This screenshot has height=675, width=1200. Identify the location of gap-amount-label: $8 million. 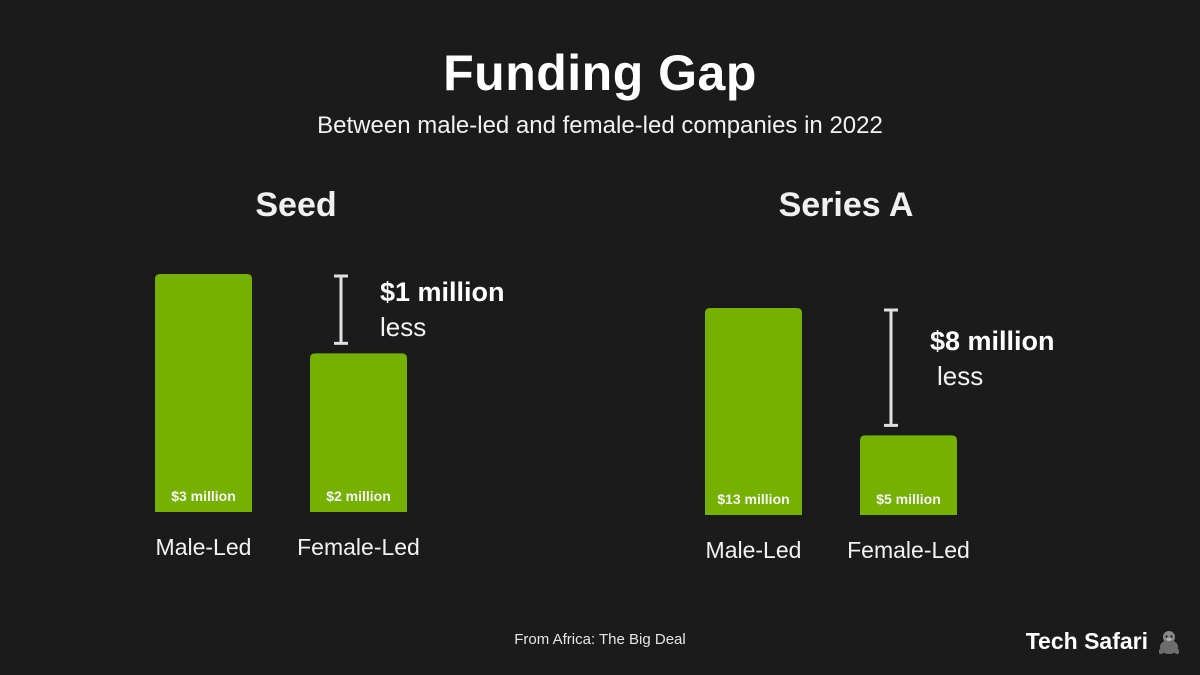
(992, 341).